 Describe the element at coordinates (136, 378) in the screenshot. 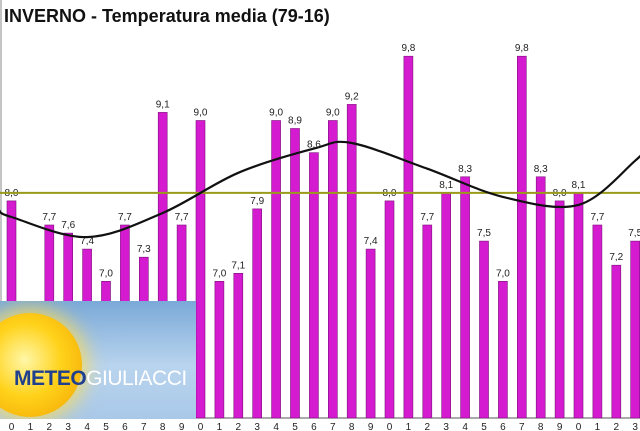

I see `logo-text-giuliacci: GIULIACCI` at that location.